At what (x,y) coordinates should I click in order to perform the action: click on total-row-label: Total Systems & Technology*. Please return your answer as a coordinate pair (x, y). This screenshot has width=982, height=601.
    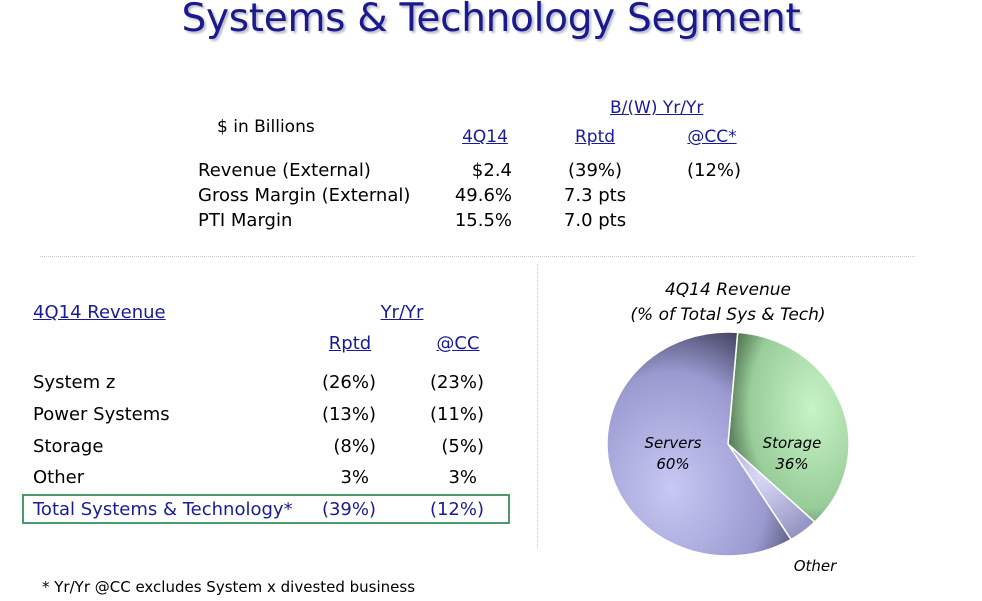
    Looking at the image, I should click on (163, 509).